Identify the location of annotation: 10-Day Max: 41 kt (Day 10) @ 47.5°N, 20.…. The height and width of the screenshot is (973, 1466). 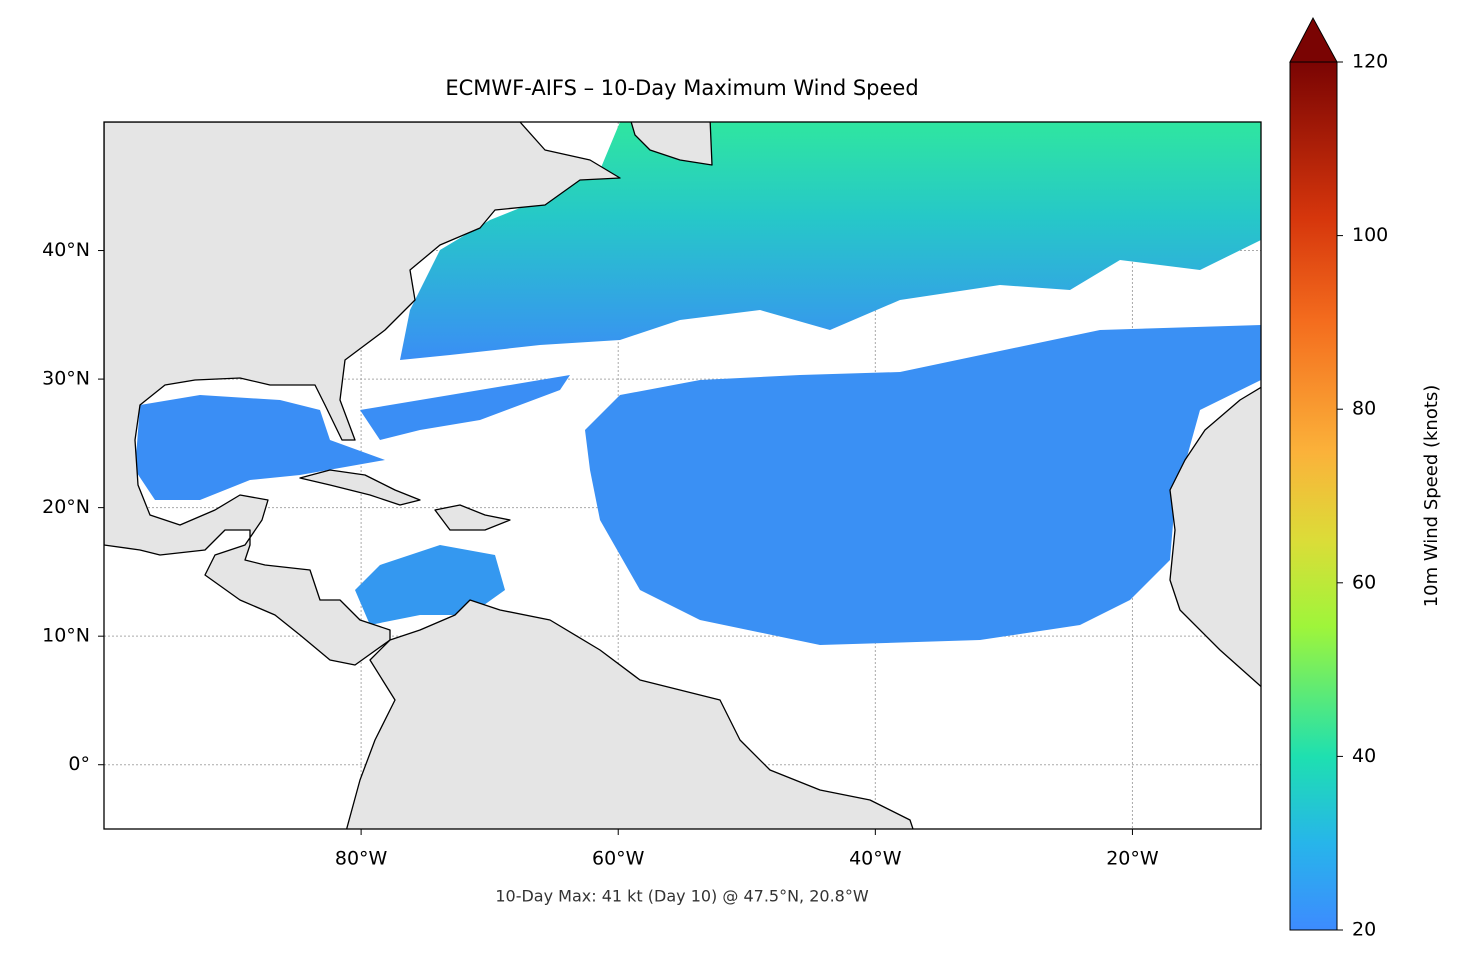
(682, 896).